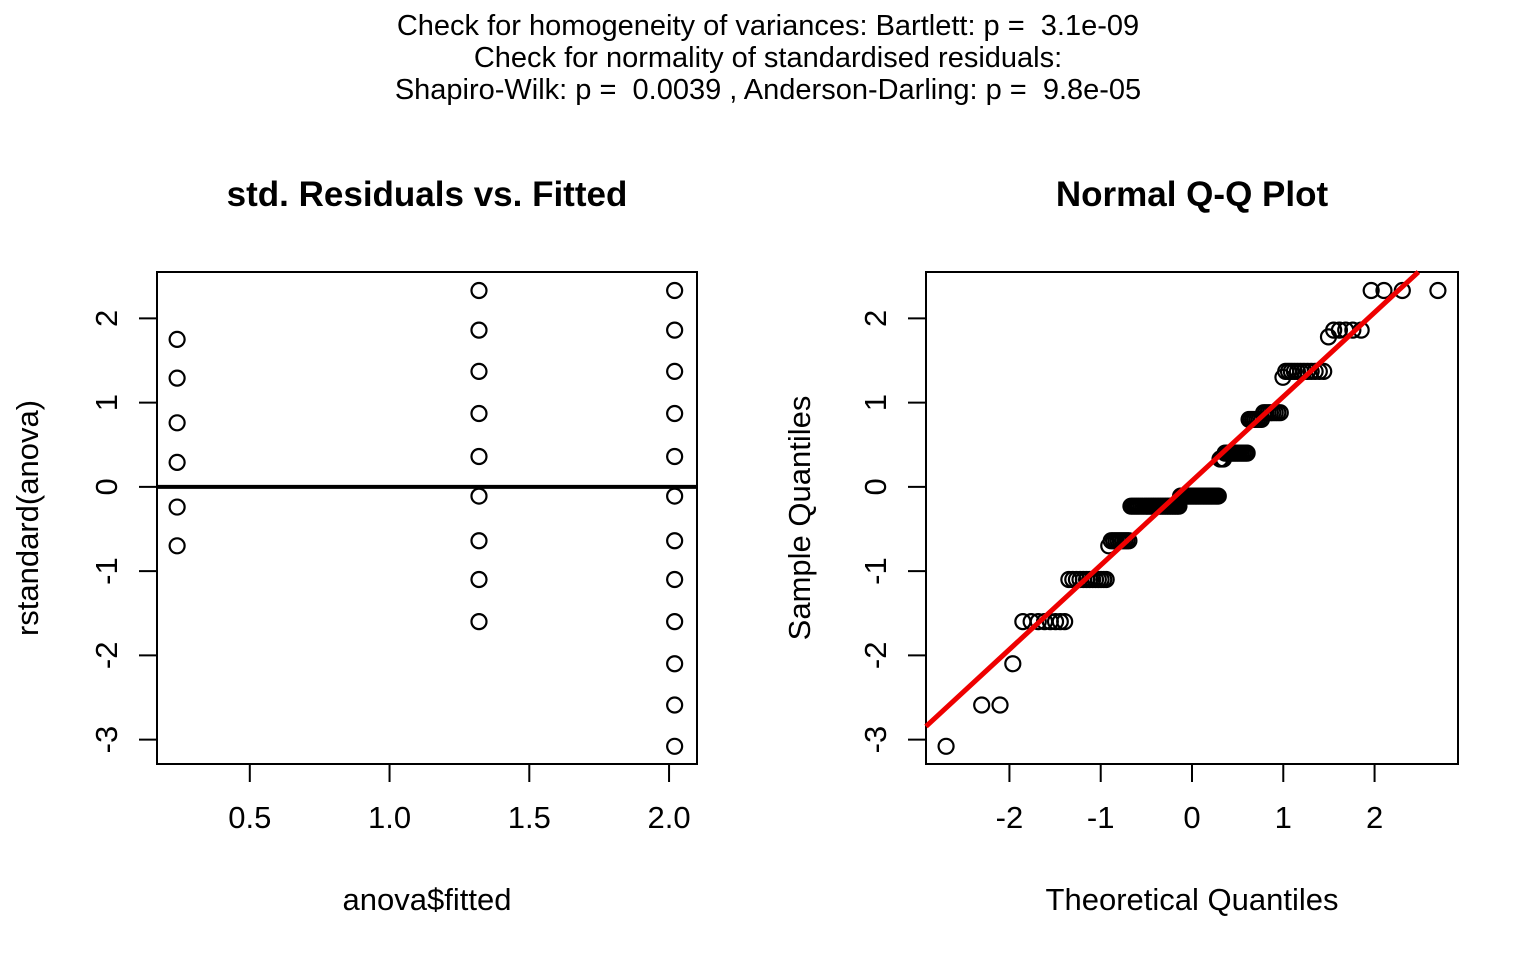 The image size is (1536, 960). Describe the element at coordinates (427, 194) in the screenshot. I see `left-plot-title: std. Residuals vs. Fitted` at that location.